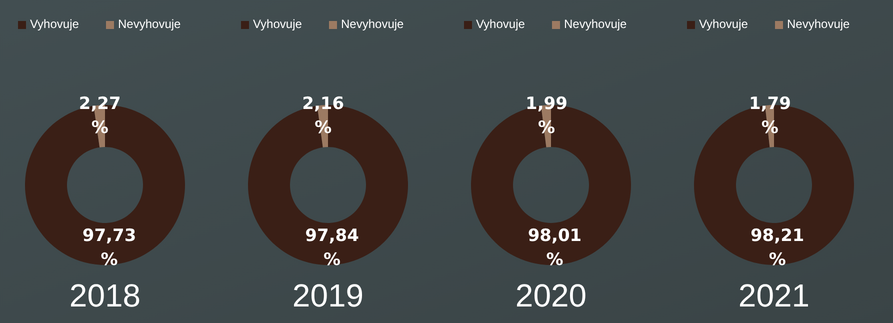 The height and width of the screenshot is (323, 893). Describe the element at coordinates (323, 116) in the screenshot. I see `data-label: 2,16 %` at that location.